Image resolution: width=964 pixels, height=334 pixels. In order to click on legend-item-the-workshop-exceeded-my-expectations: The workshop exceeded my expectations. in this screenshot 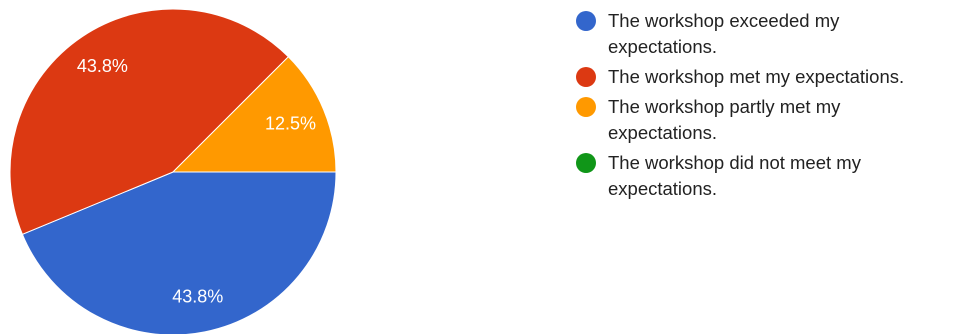, I will do `click(768, 34)`.